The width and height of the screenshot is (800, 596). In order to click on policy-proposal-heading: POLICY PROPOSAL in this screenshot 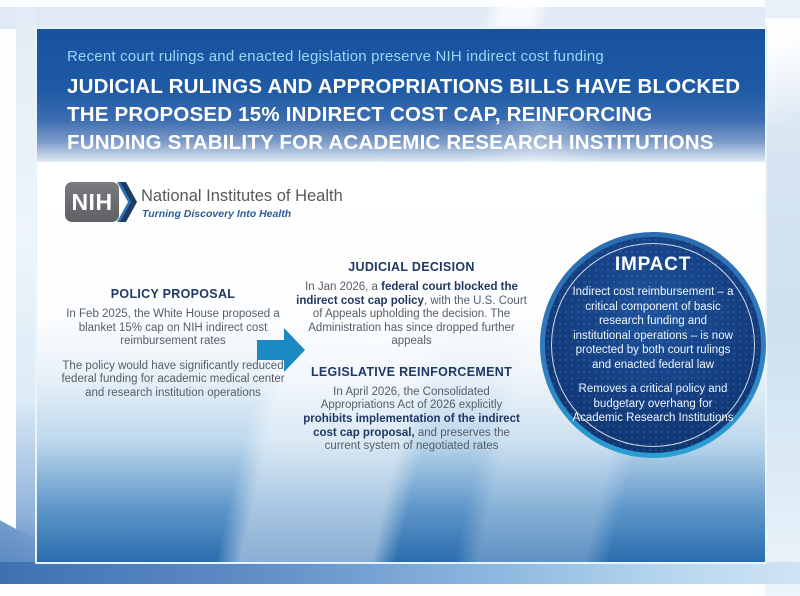, I will do `click(173, 294)`.